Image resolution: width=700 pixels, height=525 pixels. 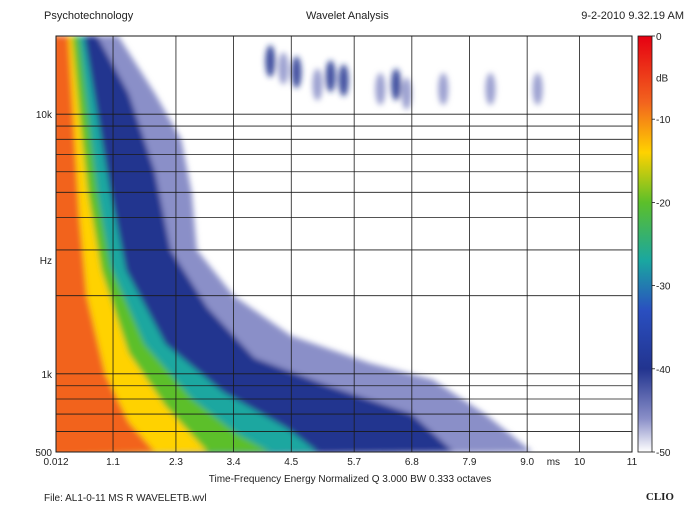 I want to click on x-tick-label-5: 5.7, so click(x=354, y=462).